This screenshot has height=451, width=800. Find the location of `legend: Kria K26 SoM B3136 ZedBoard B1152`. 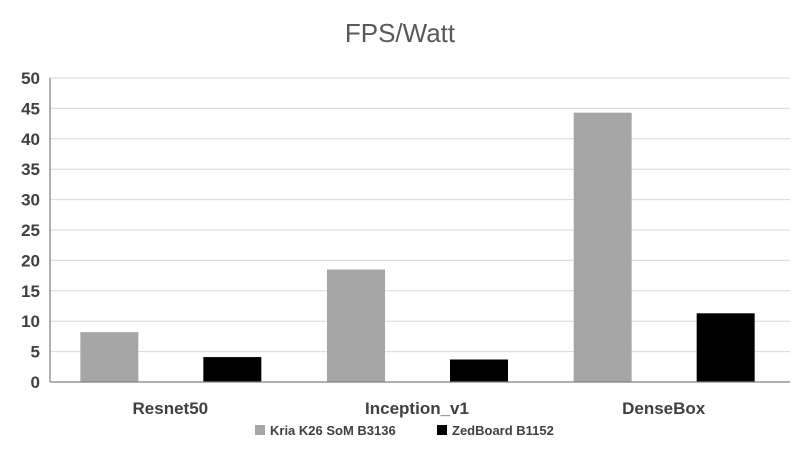

legend: Kria K26 SoM B3136 ZedBoard B1152 is located at coordinates (404, 430).